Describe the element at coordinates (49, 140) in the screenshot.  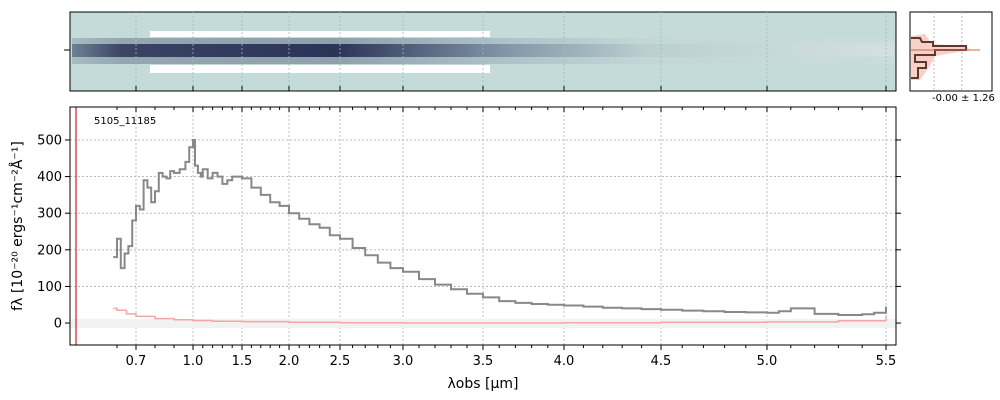
I see `y-tick-label: 500` at that location.